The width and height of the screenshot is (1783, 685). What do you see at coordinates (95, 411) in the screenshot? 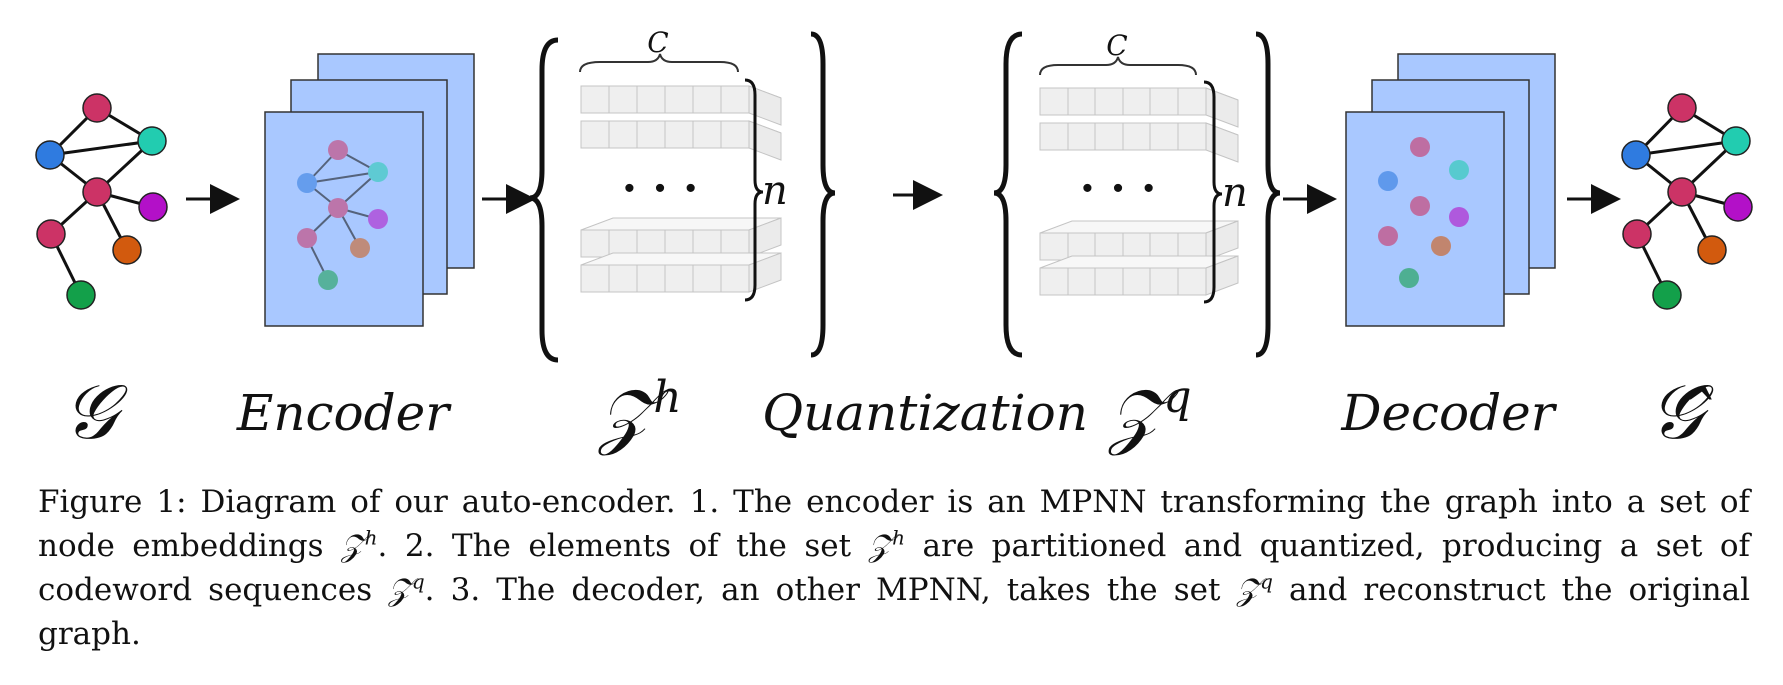
I see `input-graph-label: 𝒢` at bounding box center [95, 411].